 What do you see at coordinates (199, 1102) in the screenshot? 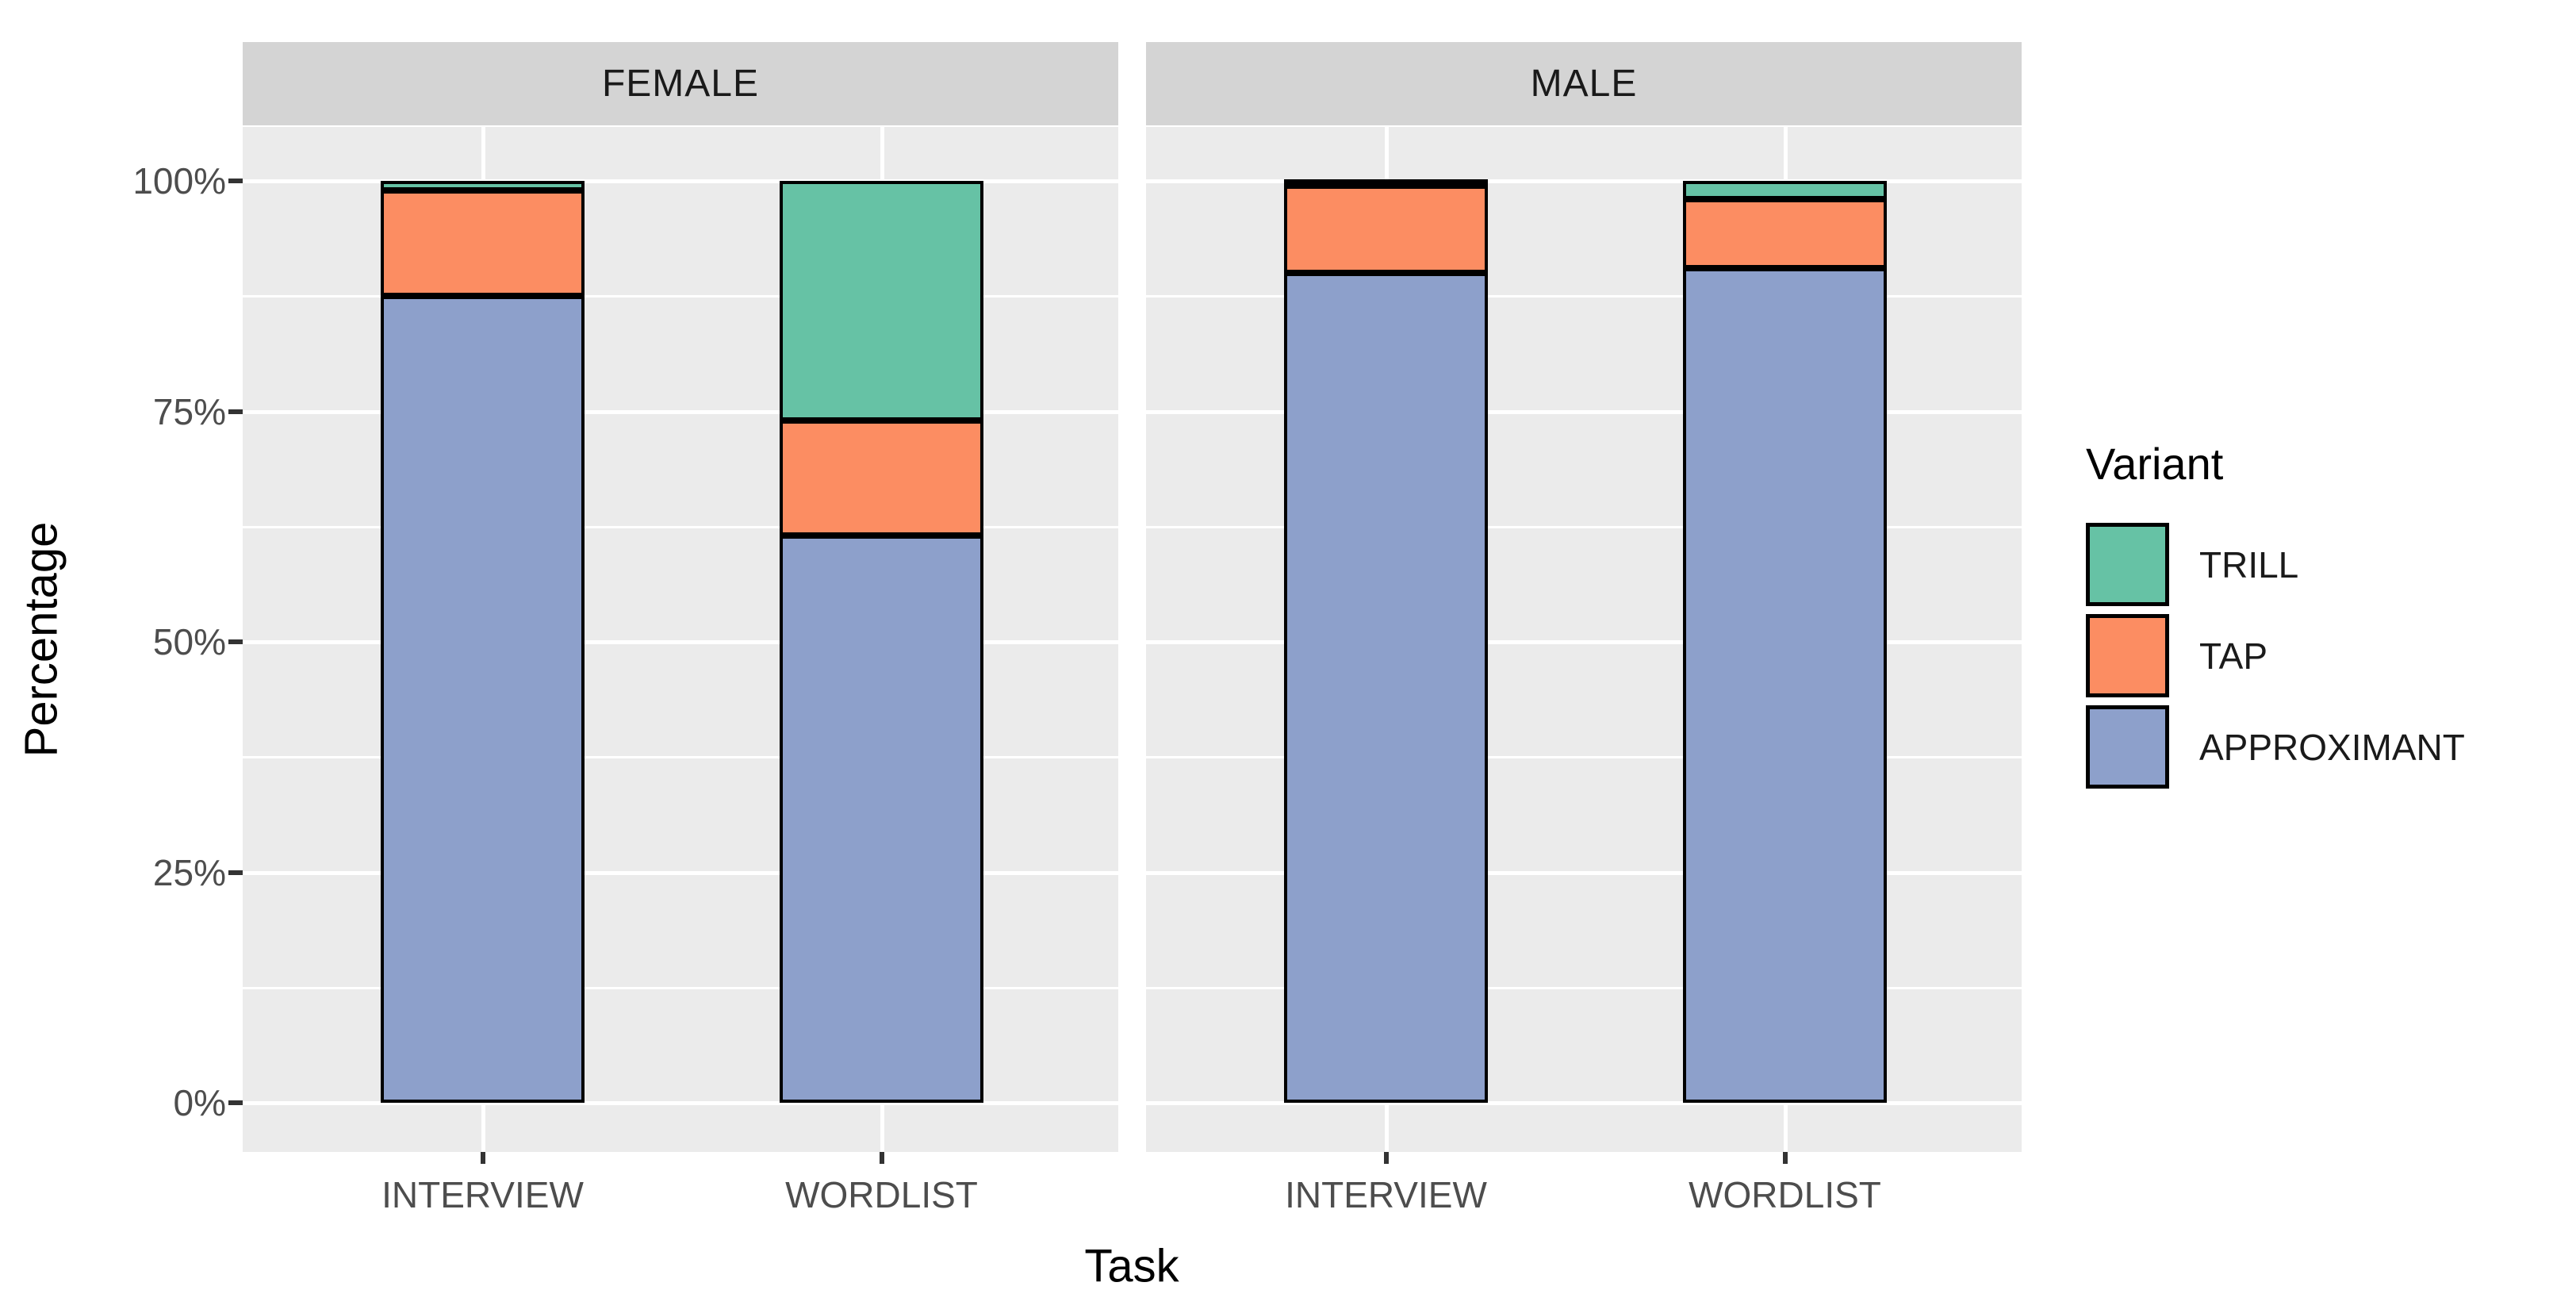
I see `y-tick-label: 0%` at bounding box center [199, 1102].